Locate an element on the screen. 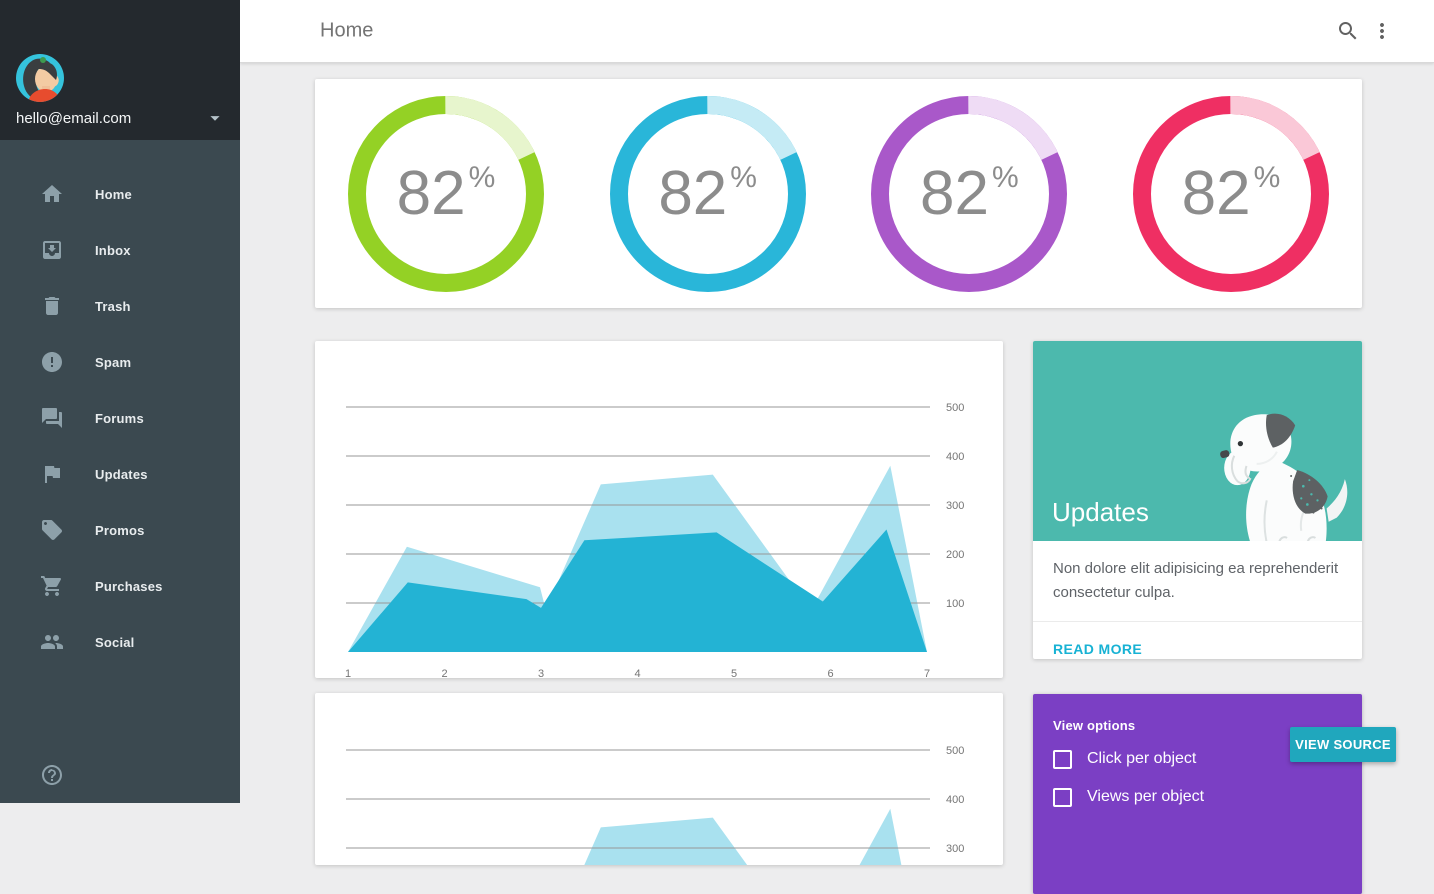  svg-text: 5 is located at coordinates (734, 673).